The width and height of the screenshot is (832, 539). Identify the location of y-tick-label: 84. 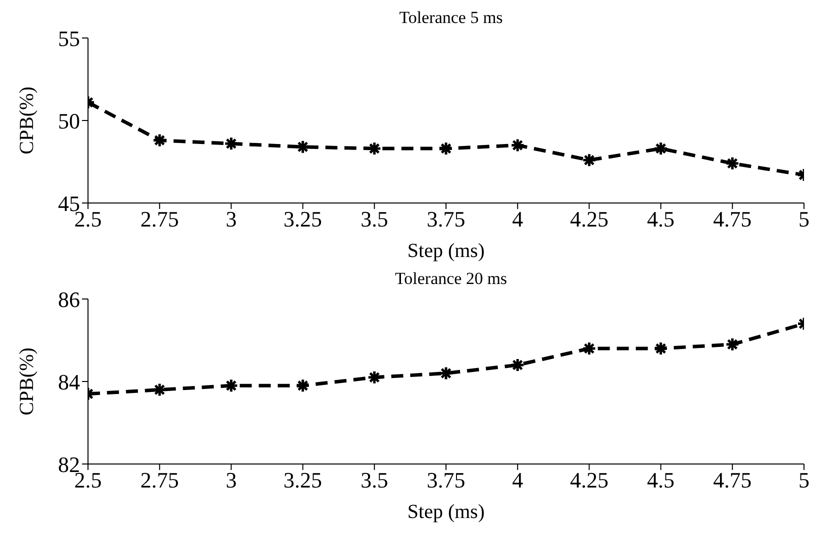
(69, 381).